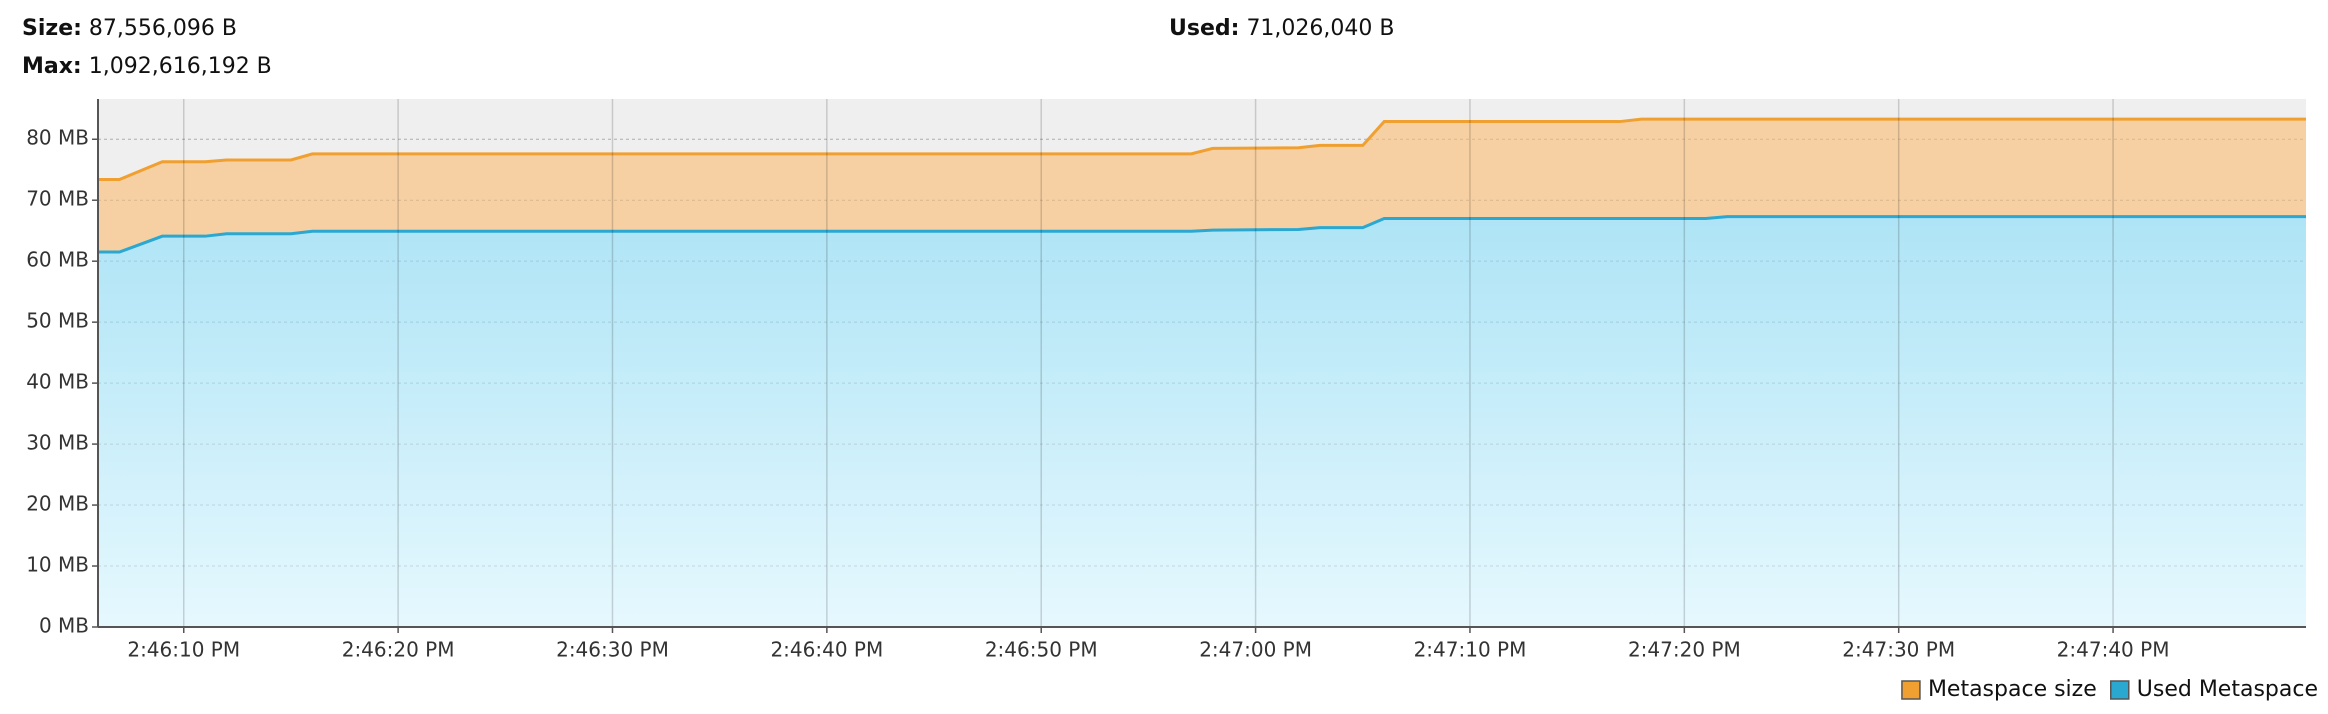  Describe the element at coordinates (163, 28) in the screenshot. I see `size-value: 87,556,096 B` at that location.